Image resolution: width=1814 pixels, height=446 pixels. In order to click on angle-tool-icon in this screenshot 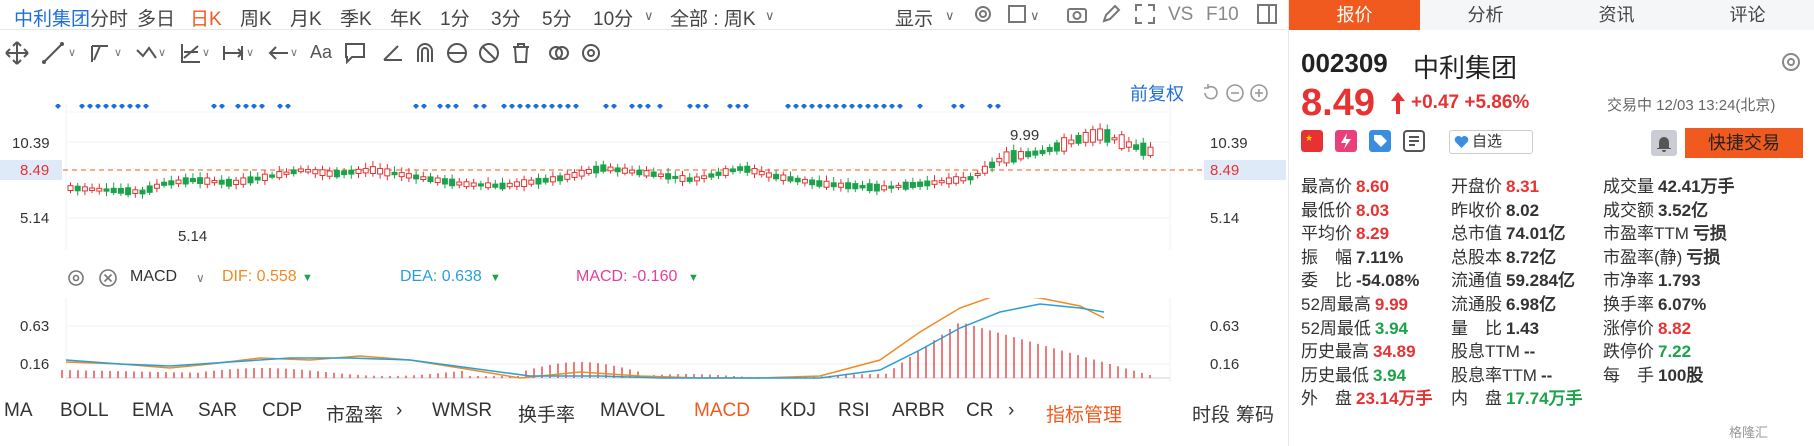, I will do `click(393, 53)`.